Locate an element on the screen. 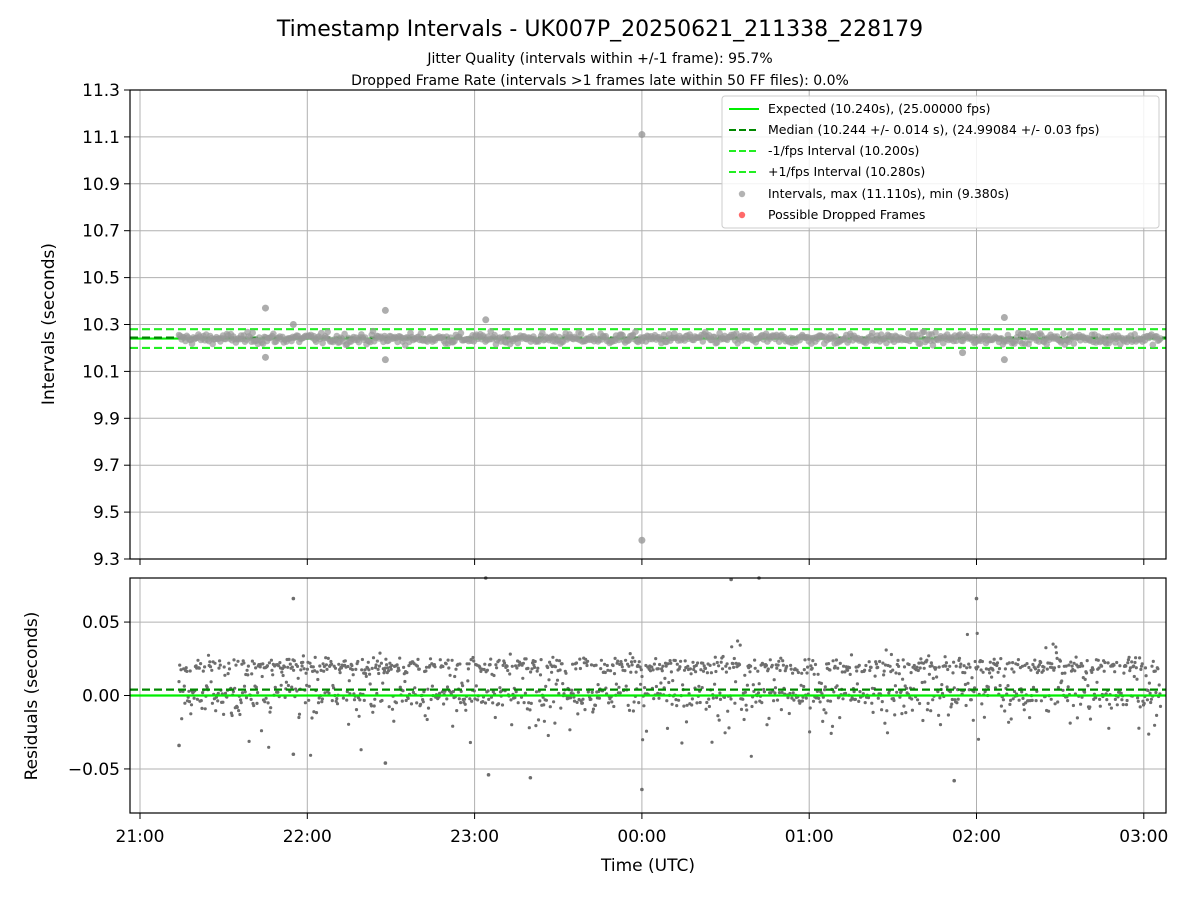  intervals-y-tick-label: 10.5 is located at coordinates (101, 279).